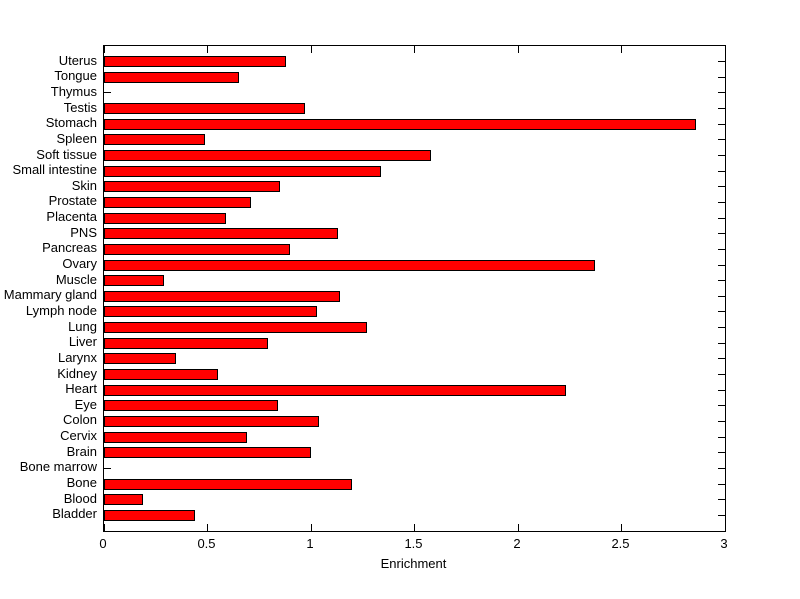  Describe the element at coordinates (204, 109) in the screenshot. I see `bar-testis` at that location.